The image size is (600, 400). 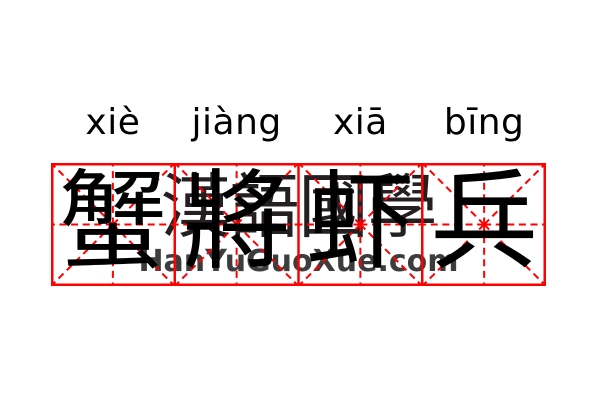 What do you see at coordinates (360, 222) in the screenshot?
I see `character-cell: 虾` at bounding box center [360, 222].